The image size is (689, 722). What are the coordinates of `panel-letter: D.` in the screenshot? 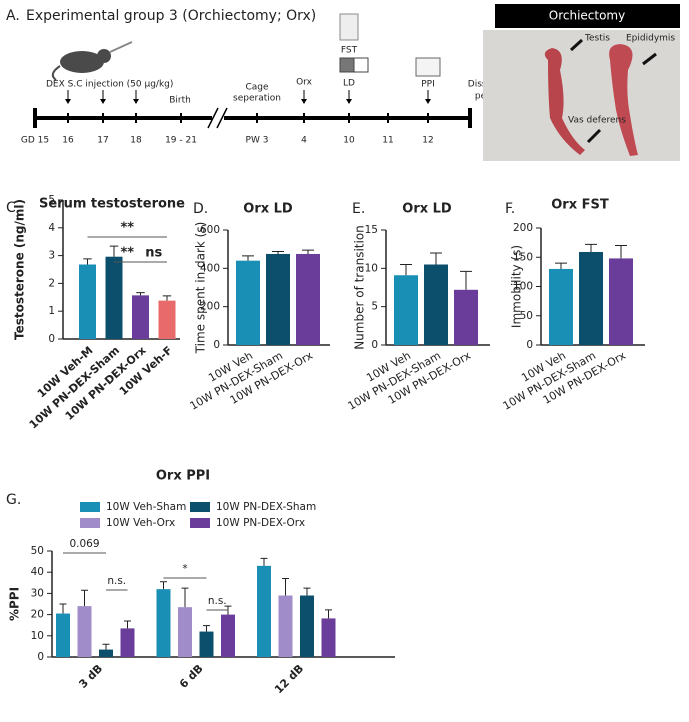 It's located at (200, 209).